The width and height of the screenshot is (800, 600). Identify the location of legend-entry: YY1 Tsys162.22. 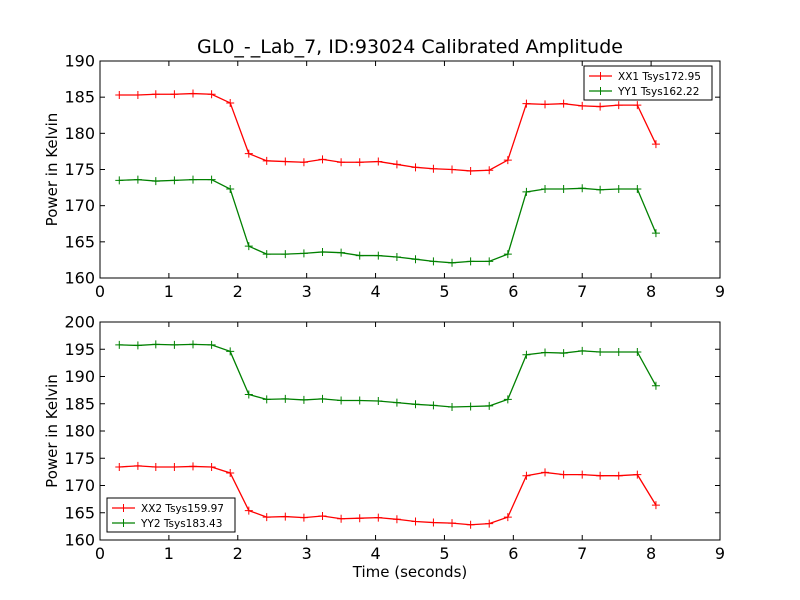
(658, 92).